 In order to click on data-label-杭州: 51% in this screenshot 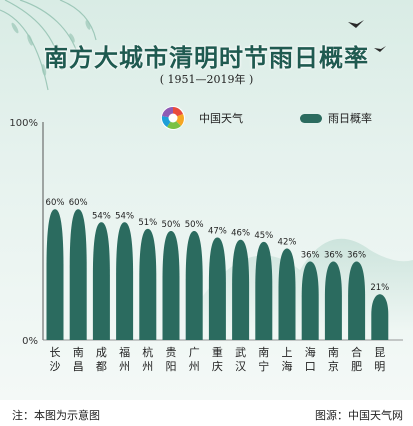, I will do `click(147, 223)`.